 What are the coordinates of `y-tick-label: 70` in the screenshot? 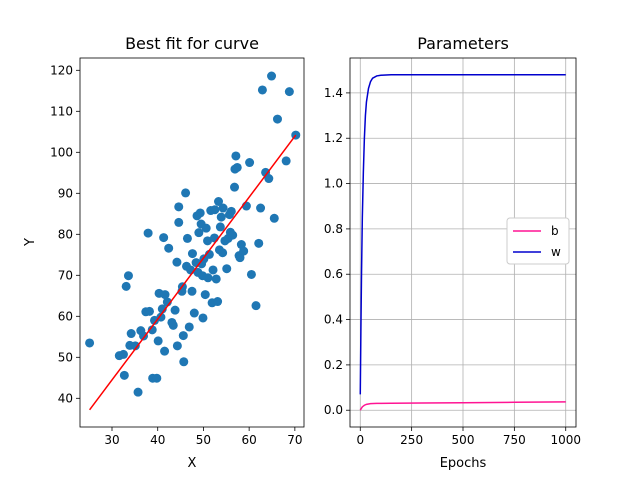 It's located at (65, 275).